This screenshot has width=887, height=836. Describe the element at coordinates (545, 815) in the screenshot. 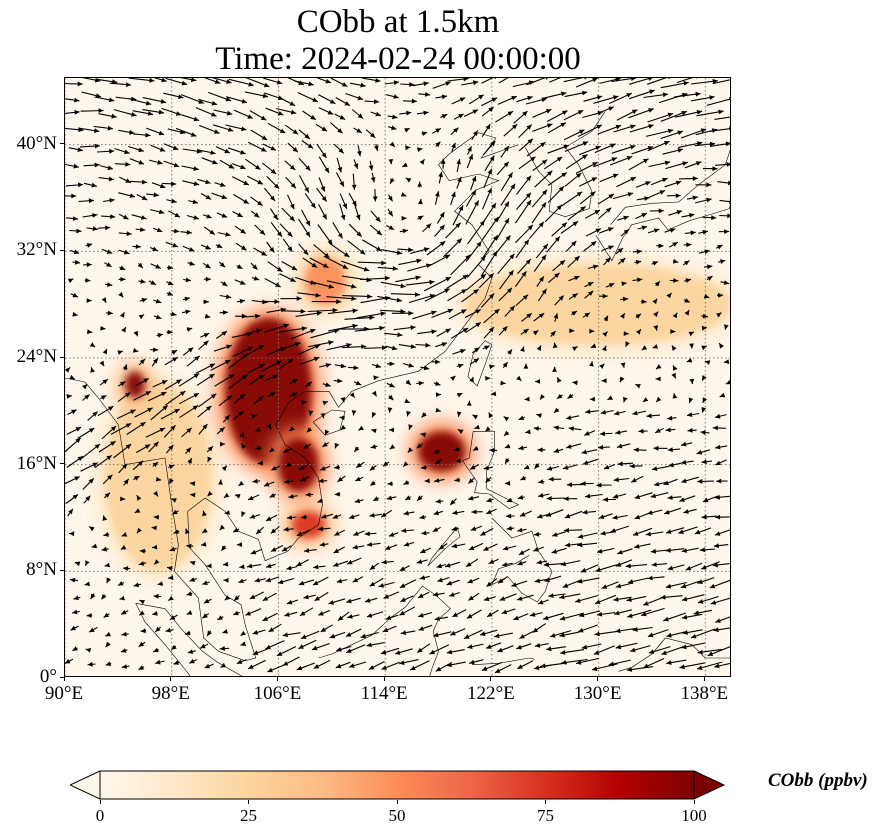

I see `colorbar-tick-label: 75` at that location.